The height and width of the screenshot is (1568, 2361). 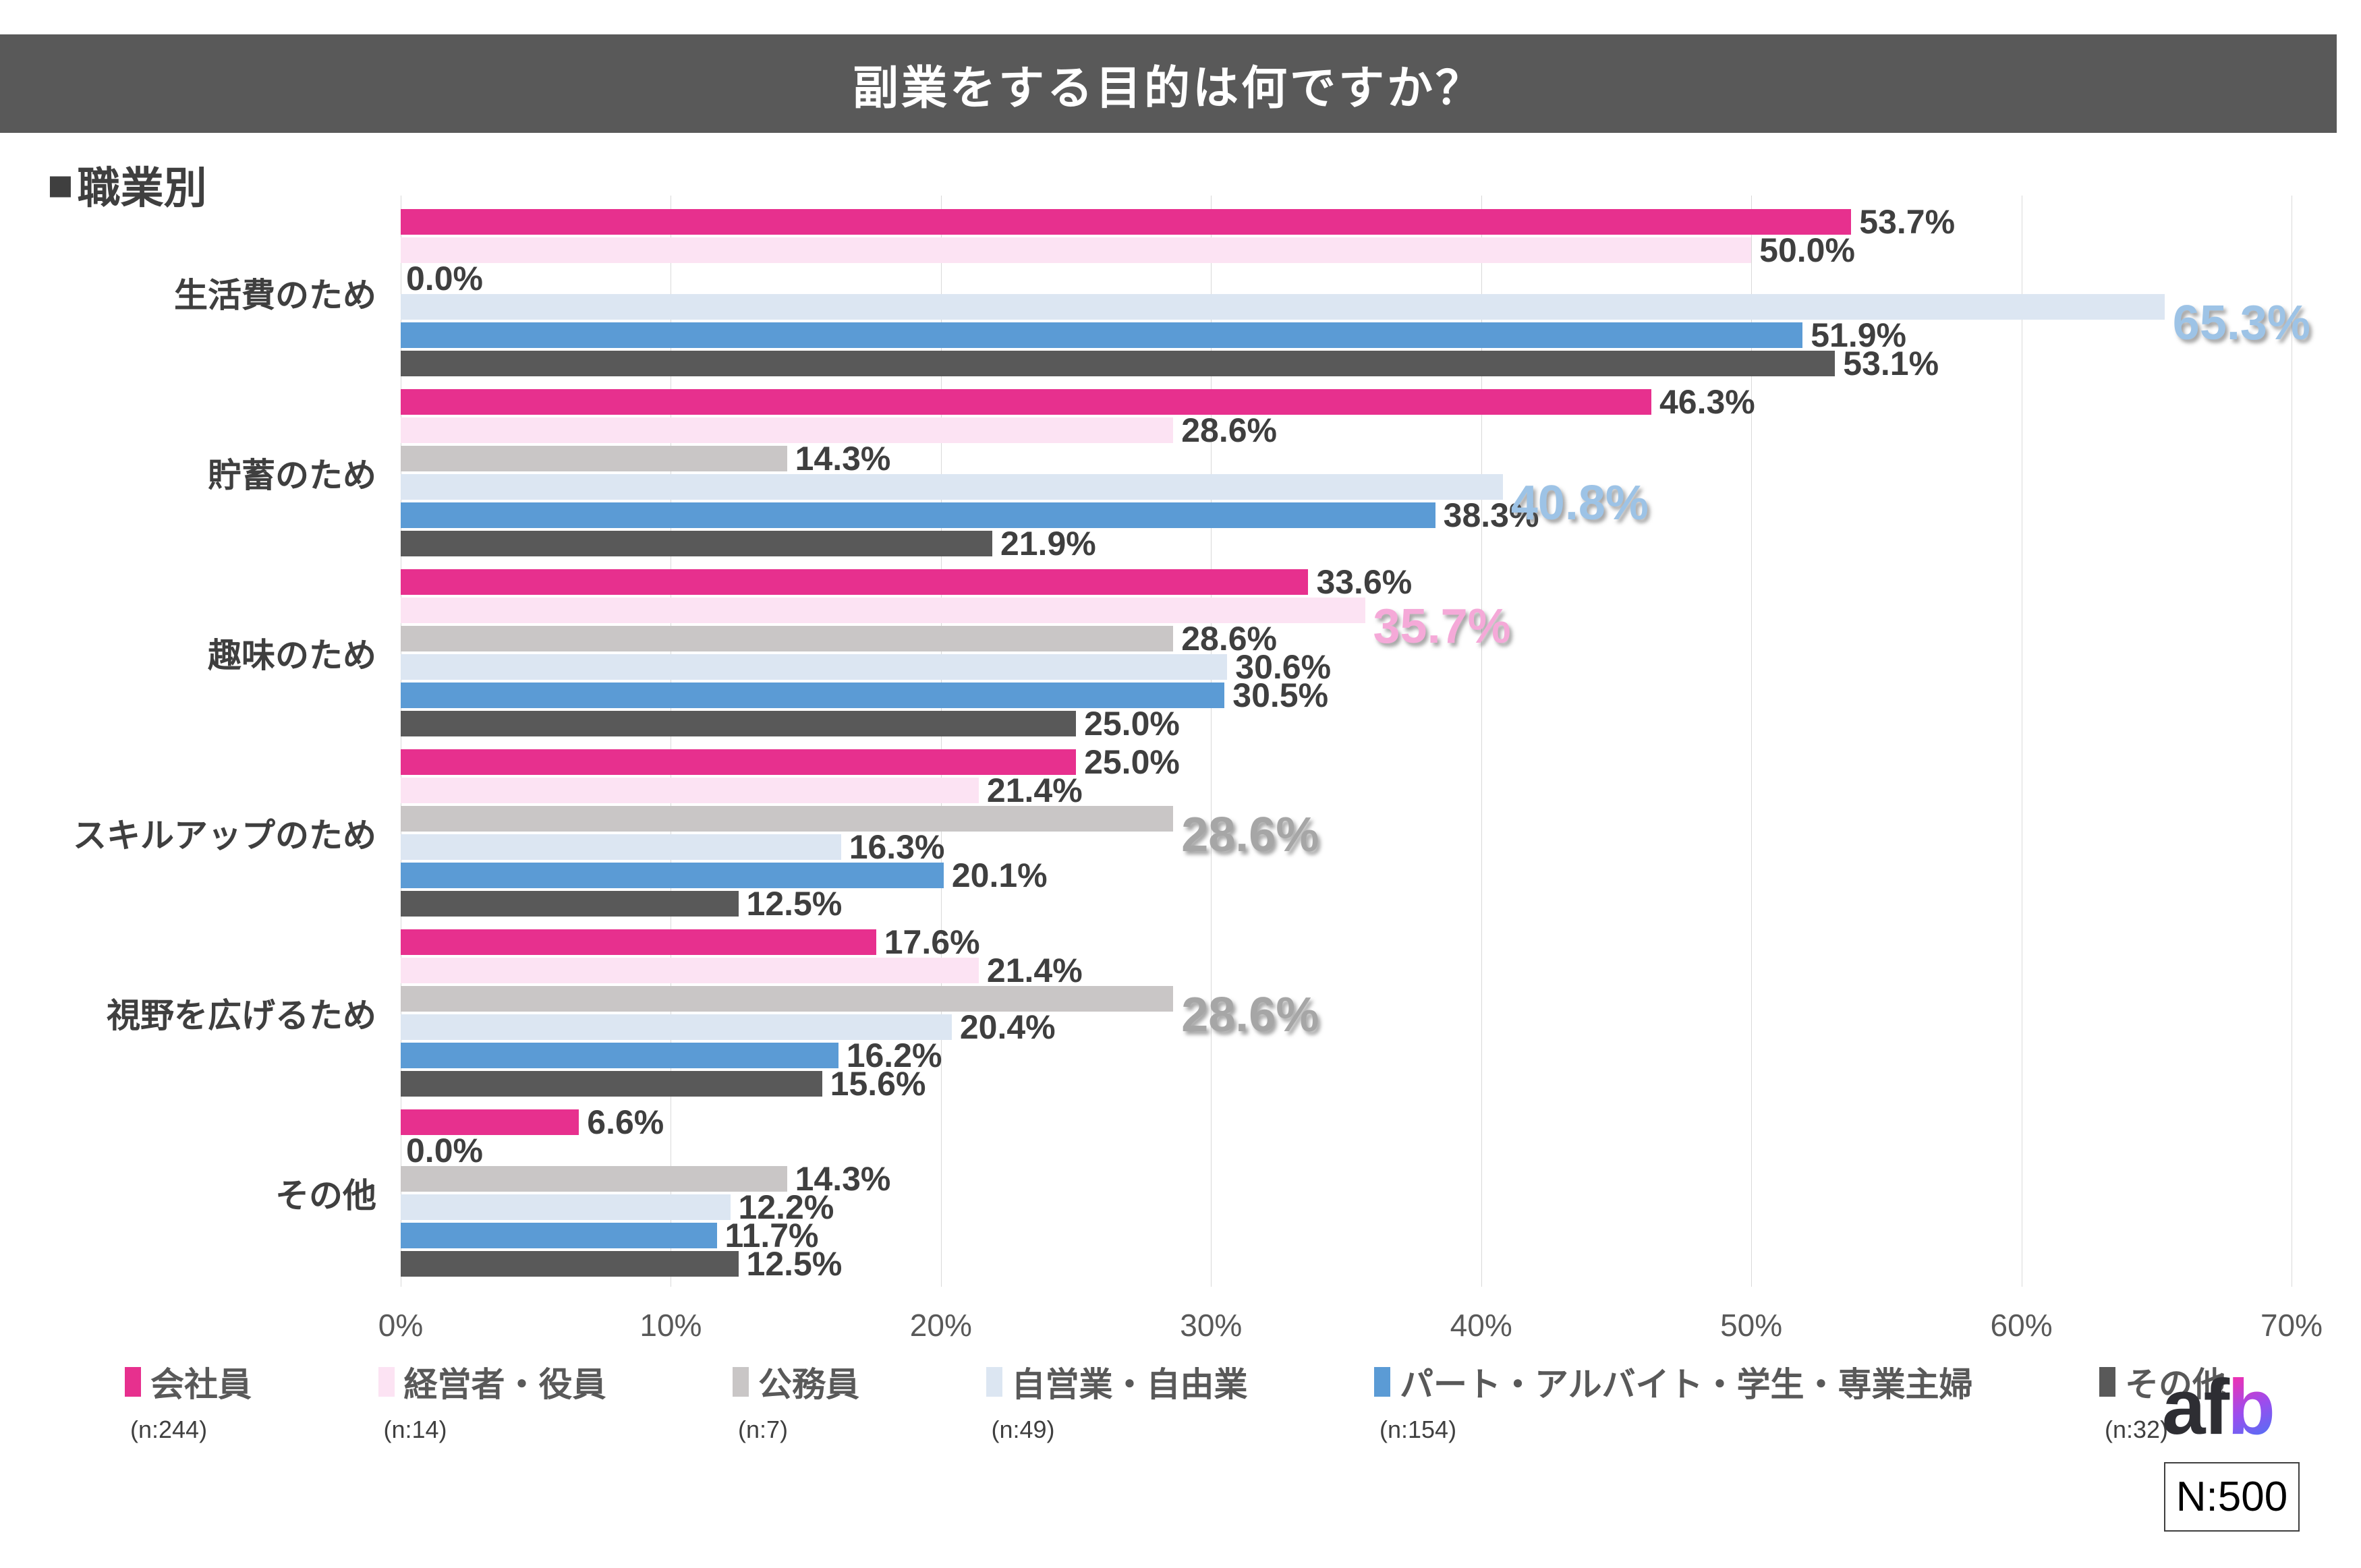 What do you see at coordinates (843, 458) in the screenshot?
I see `value-label-komuin: 14.3%` at bounding box center [843, 458].